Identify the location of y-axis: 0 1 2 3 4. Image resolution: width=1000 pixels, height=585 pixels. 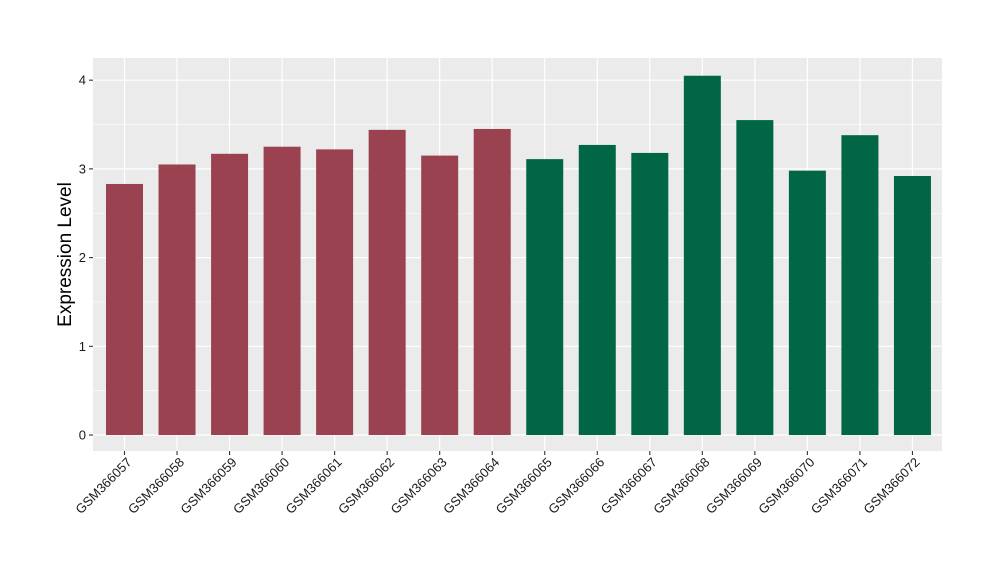
(86, 258).